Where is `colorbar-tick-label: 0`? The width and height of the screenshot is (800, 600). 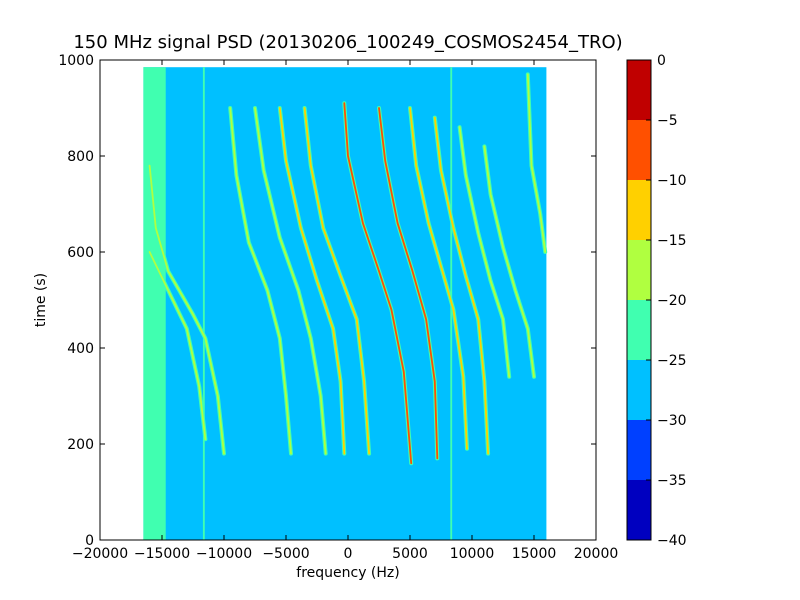
colorbar-tick-label: 0 is located at coordinates (661, 61).